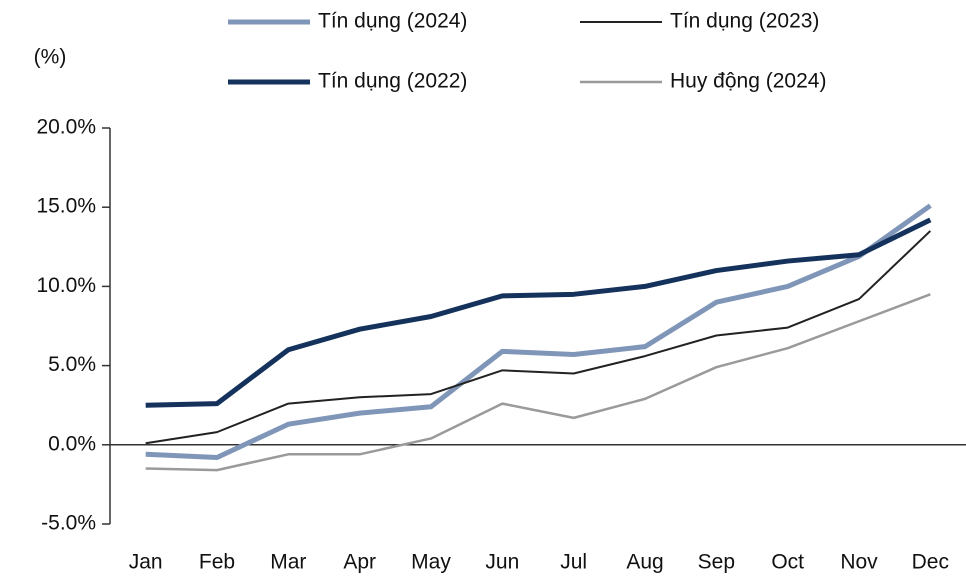 This screenshot has height=578, width=966. Describe the element at coordinates (787, 562) in the screenshot. I see `x-tick-label: Oct` at that location.